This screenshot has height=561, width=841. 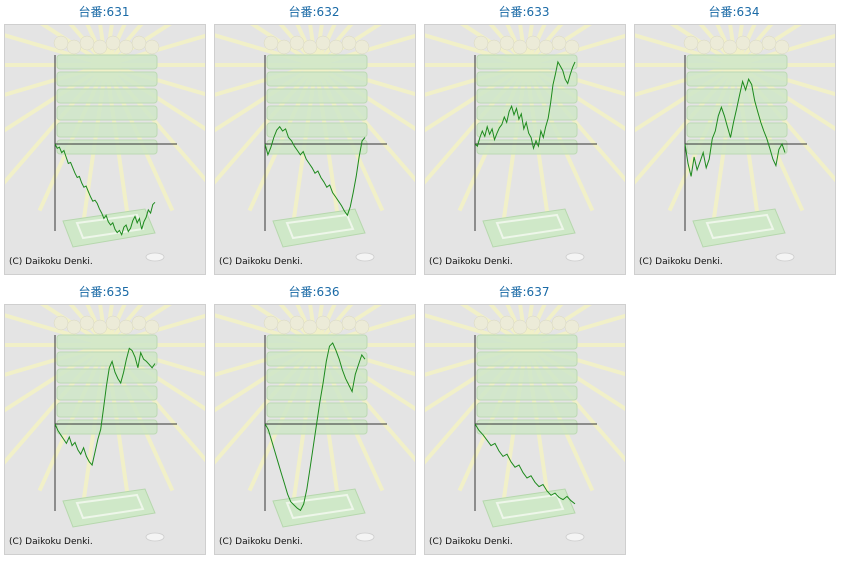 I want to click on machine-number-title: 台番:636, so click(x=314, y=292).